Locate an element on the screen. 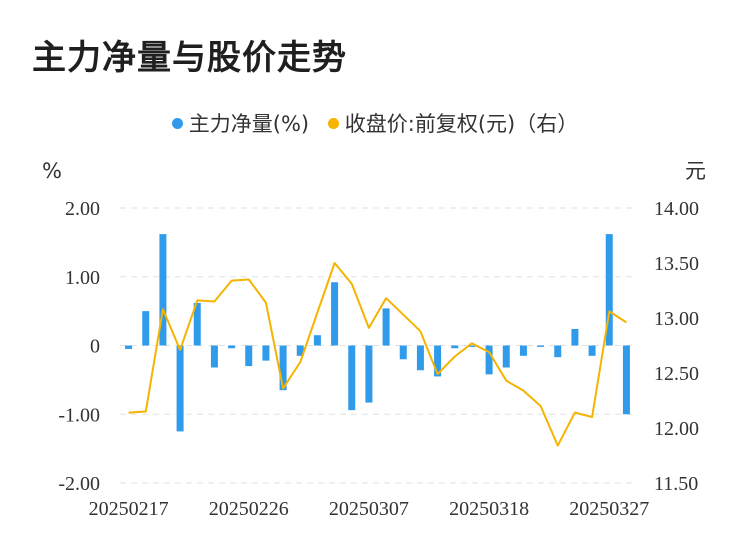 Image resolution: width=750 pixels, height=558 pixels. legend-item-close-price: 收盘价:前复权(元)（右） is located at coordinates (453, 123).